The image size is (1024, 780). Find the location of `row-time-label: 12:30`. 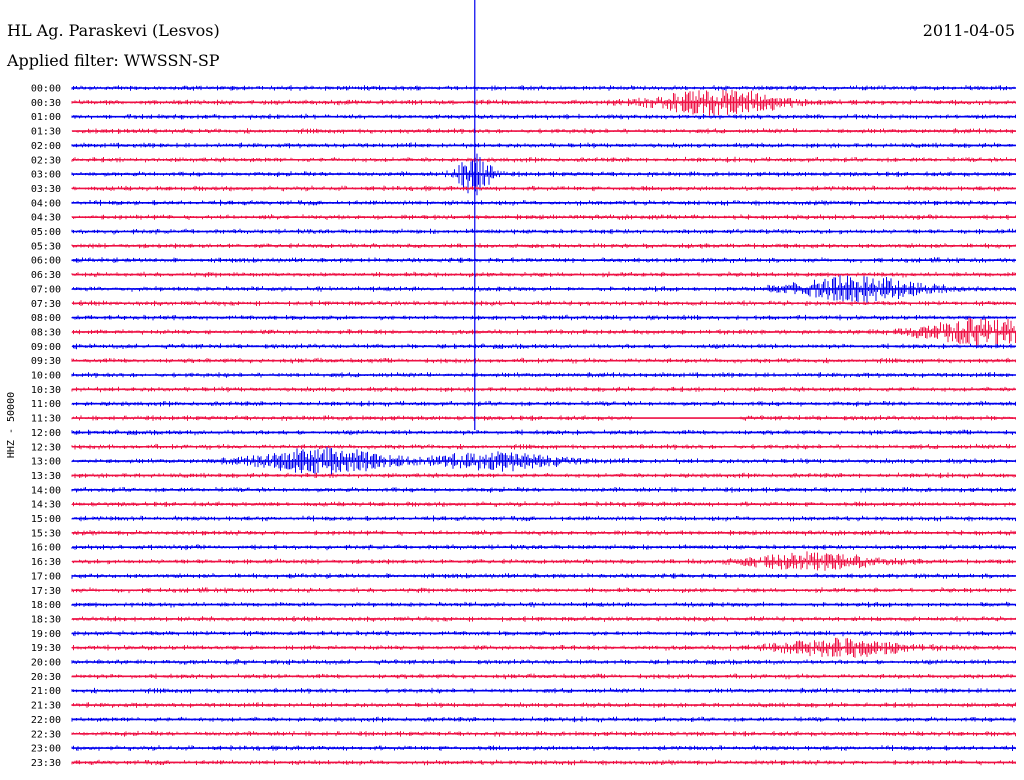

row-time-label: 12:30 is located at coordinates (46, 447).